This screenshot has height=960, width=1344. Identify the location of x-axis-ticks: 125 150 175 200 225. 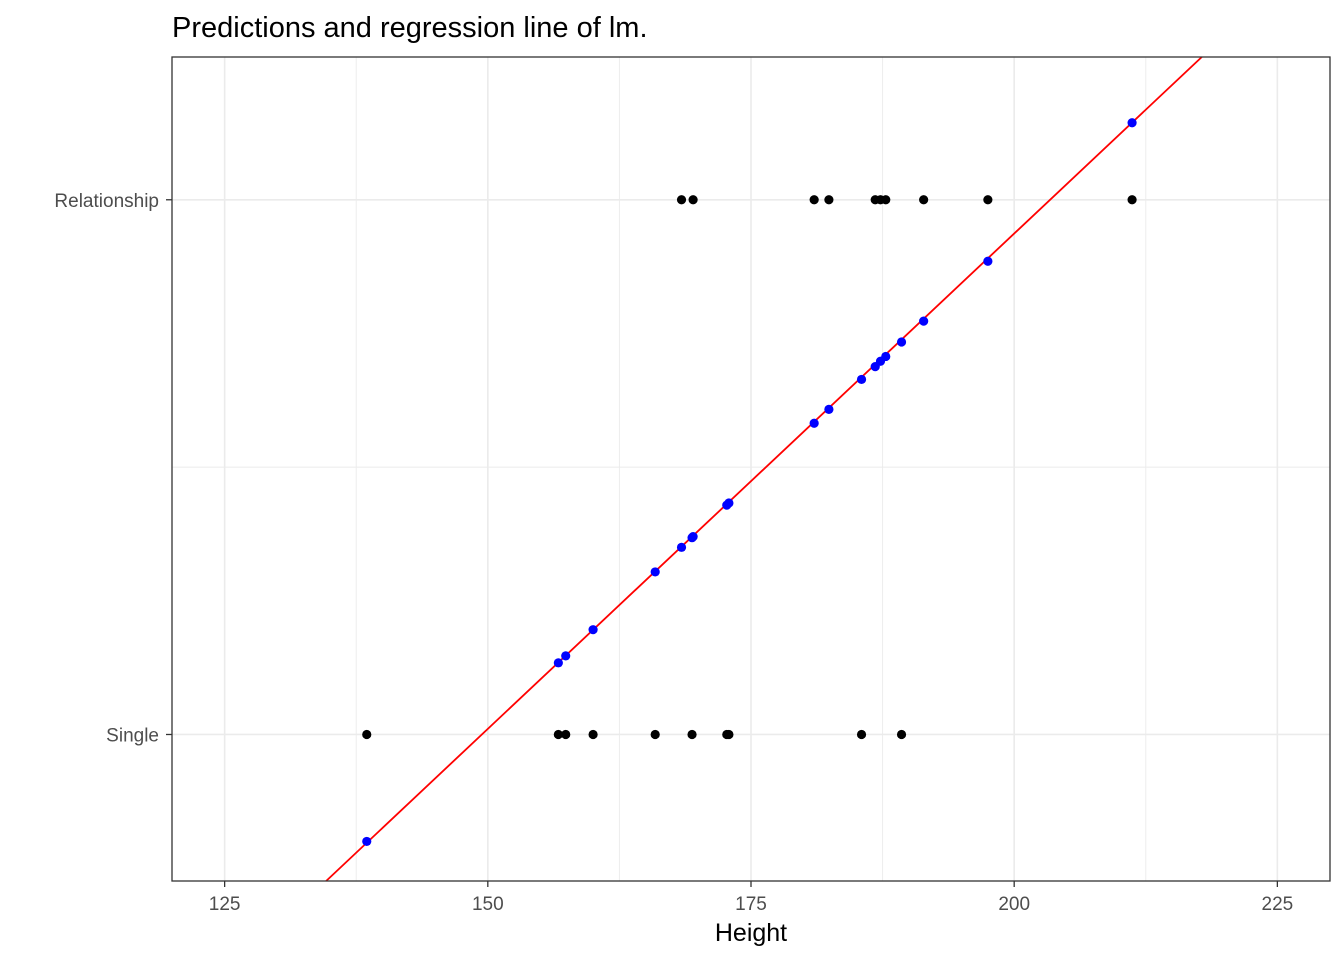
(751, 898).